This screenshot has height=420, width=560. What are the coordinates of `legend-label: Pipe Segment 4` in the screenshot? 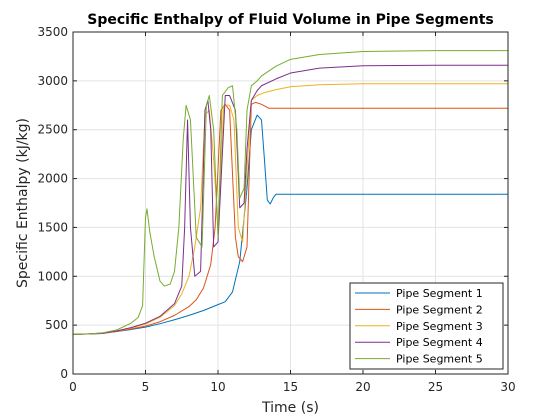 It's located at (439, 342).